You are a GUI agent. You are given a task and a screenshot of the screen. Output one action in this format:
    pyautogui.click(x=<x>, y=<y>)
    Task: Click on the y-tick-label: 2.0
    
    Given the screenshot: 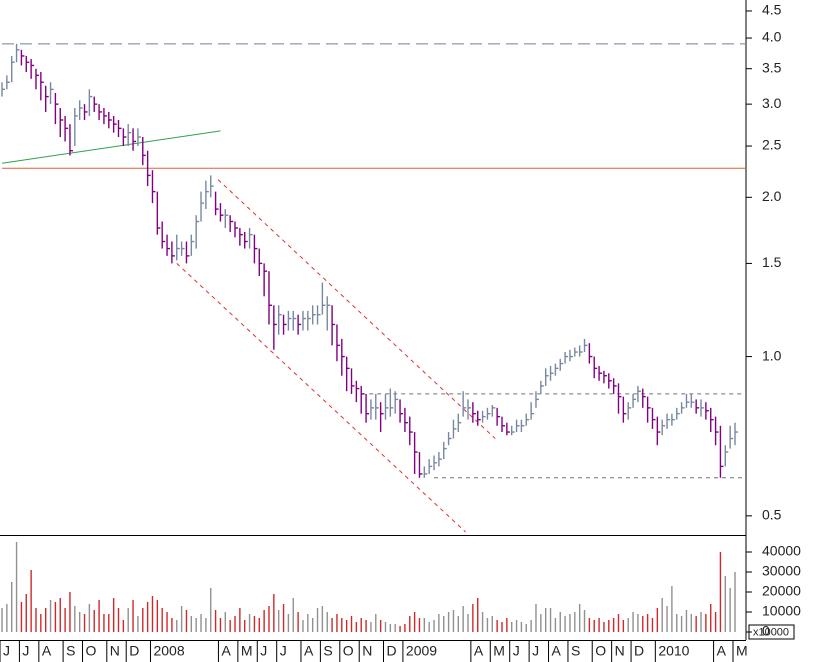 What is the action you would take?
    pyautogui.click(x=772, y=196)
    